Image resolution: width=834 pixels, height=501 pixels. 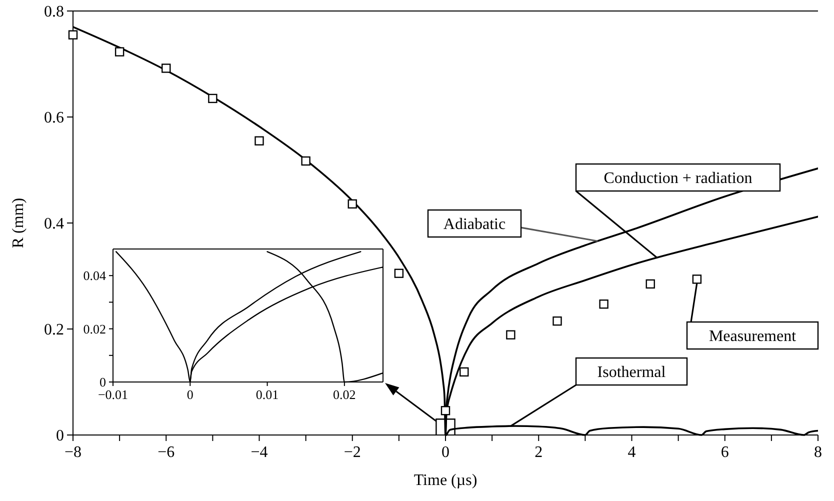 What do you see at coordinates (54, 330) in the screenshot?
I see `y-tick-label: 0.2` at bounding box center [54, 330].